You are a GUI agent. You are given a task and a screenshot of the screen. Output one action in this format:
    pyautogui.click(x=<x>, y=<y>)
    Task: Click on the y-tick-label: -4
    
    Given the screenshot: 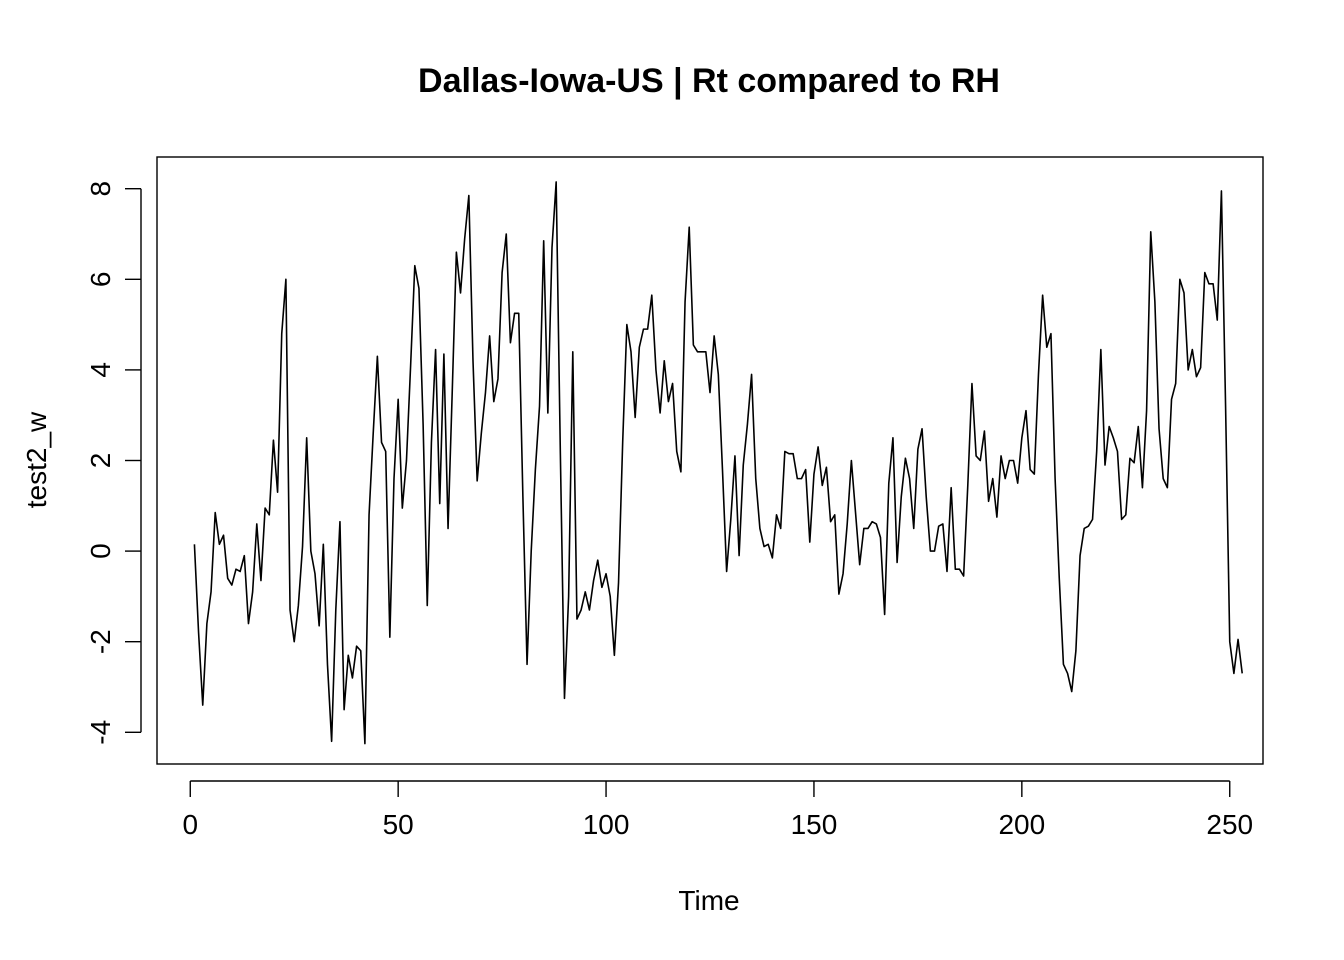 What is the action you would take?
    pyautogui.click(x=100, y=732)
    